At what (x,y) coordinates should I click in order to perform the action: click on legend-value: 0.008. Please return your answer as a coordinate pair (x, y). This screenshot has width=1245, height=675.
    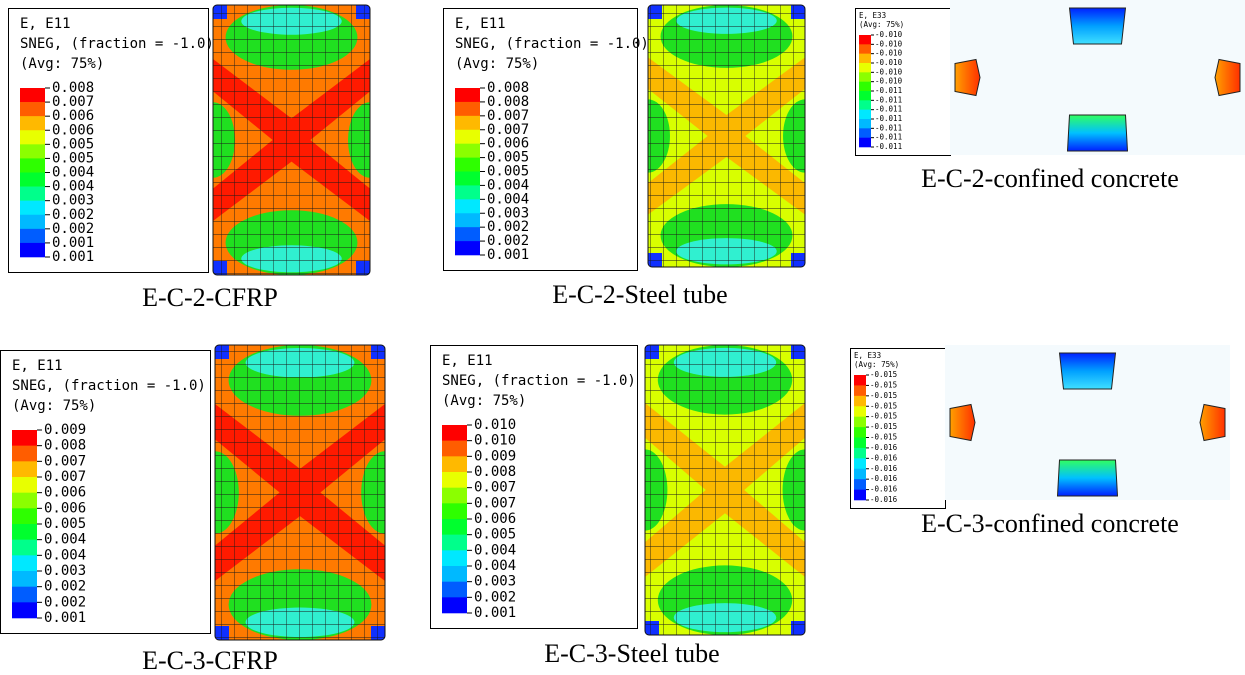
    Looking at the image, I should click on (495, 472).